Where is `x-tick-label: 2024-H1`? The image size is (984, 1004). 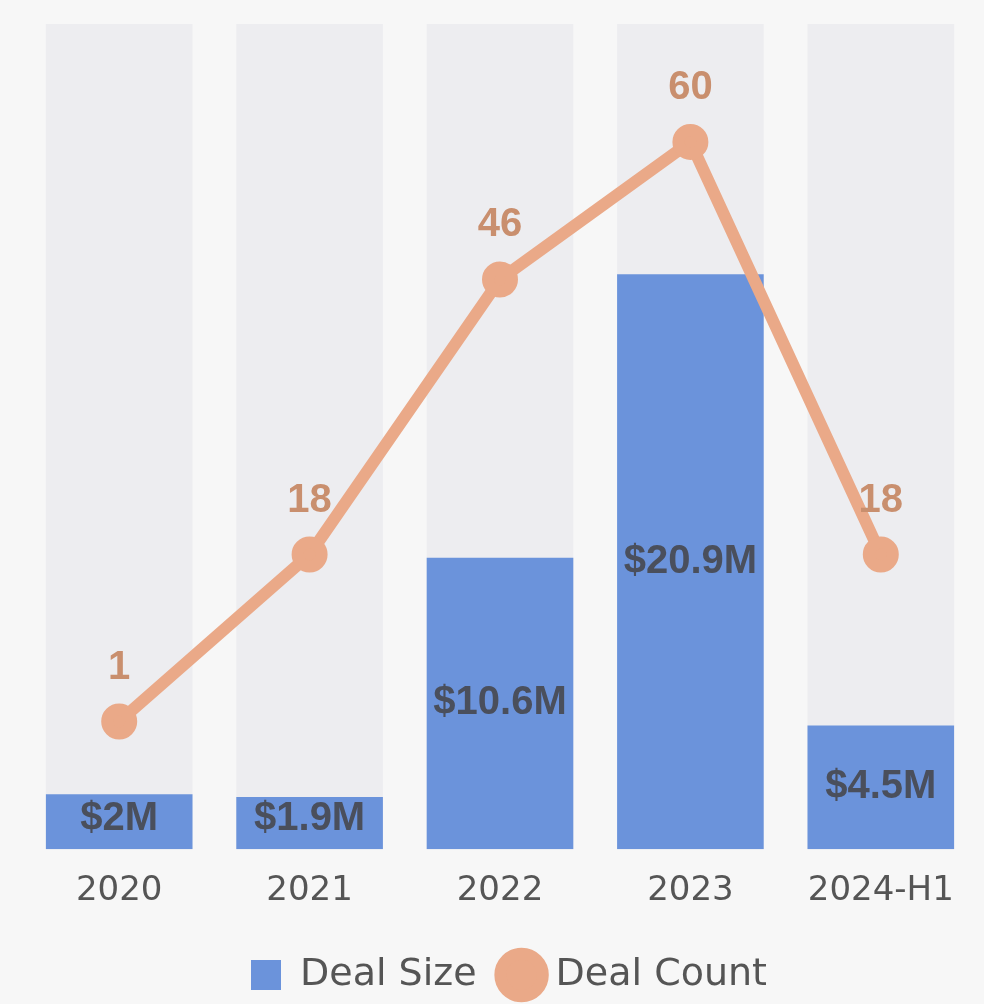
x-tick-label: 2024-H1 is located at coordinates (880, 888).